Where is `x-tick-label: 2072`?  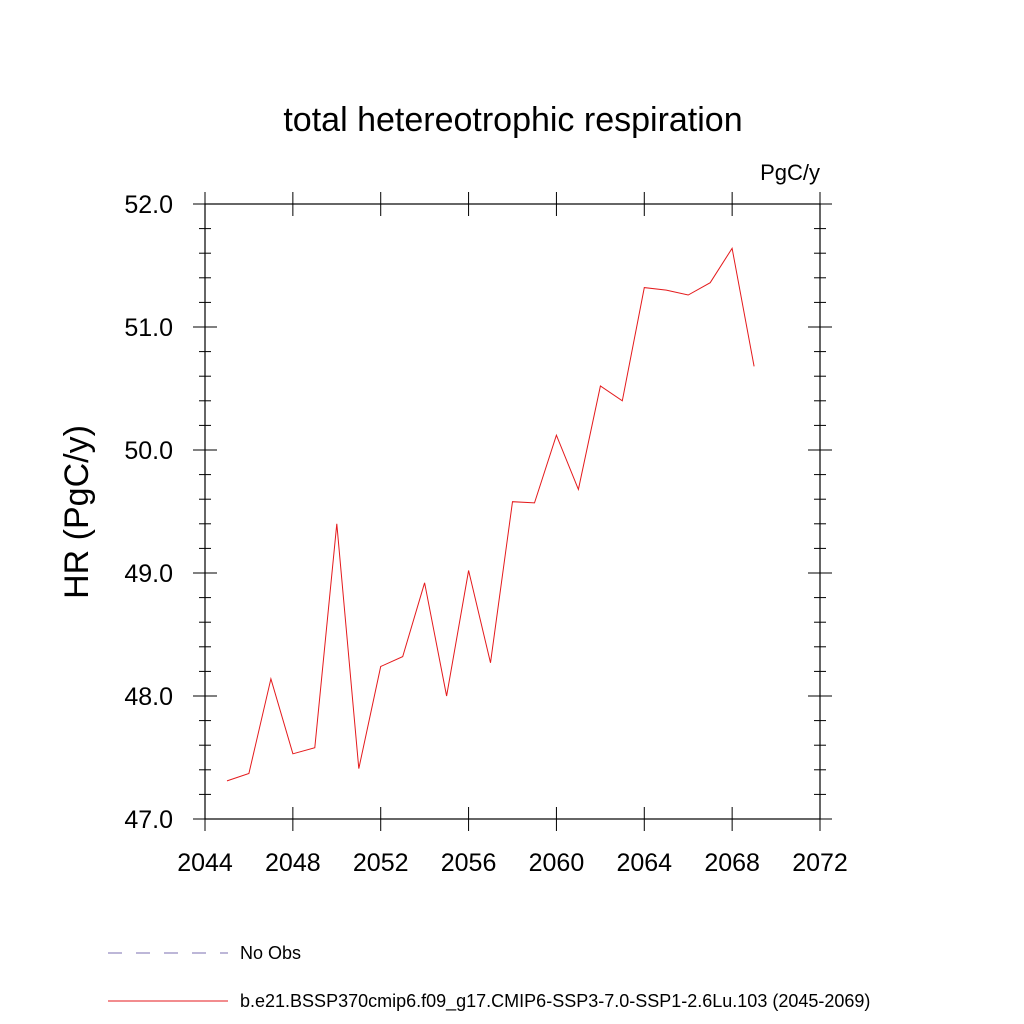
x-tick-label: 2072 is located at coordinates (820, 863).